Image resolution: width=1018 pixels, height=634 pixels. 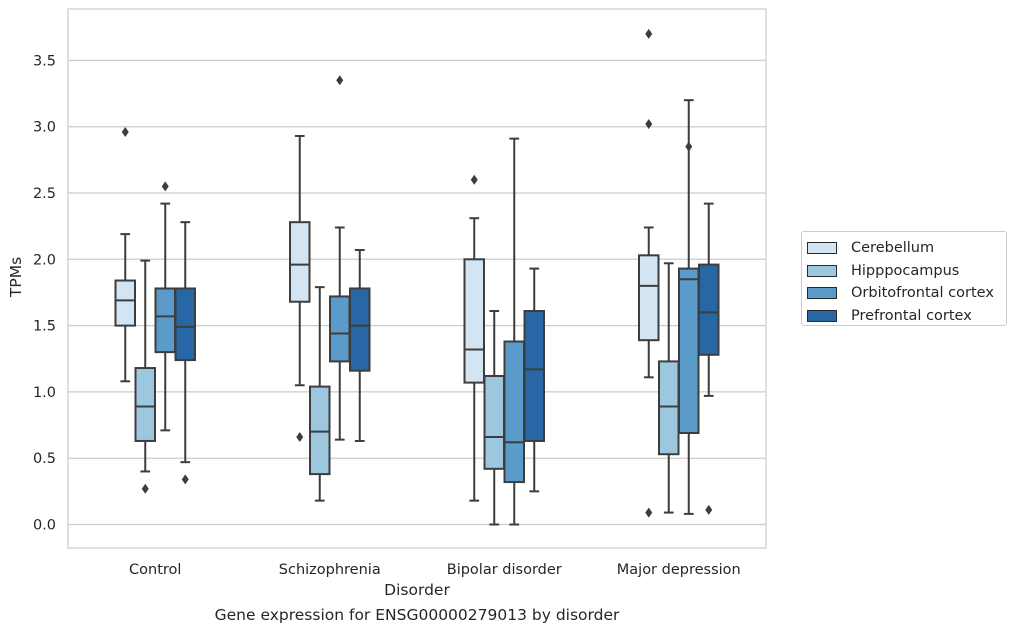 I want to click on legend-item: Hipppocampus, so click(x=906, y=271).